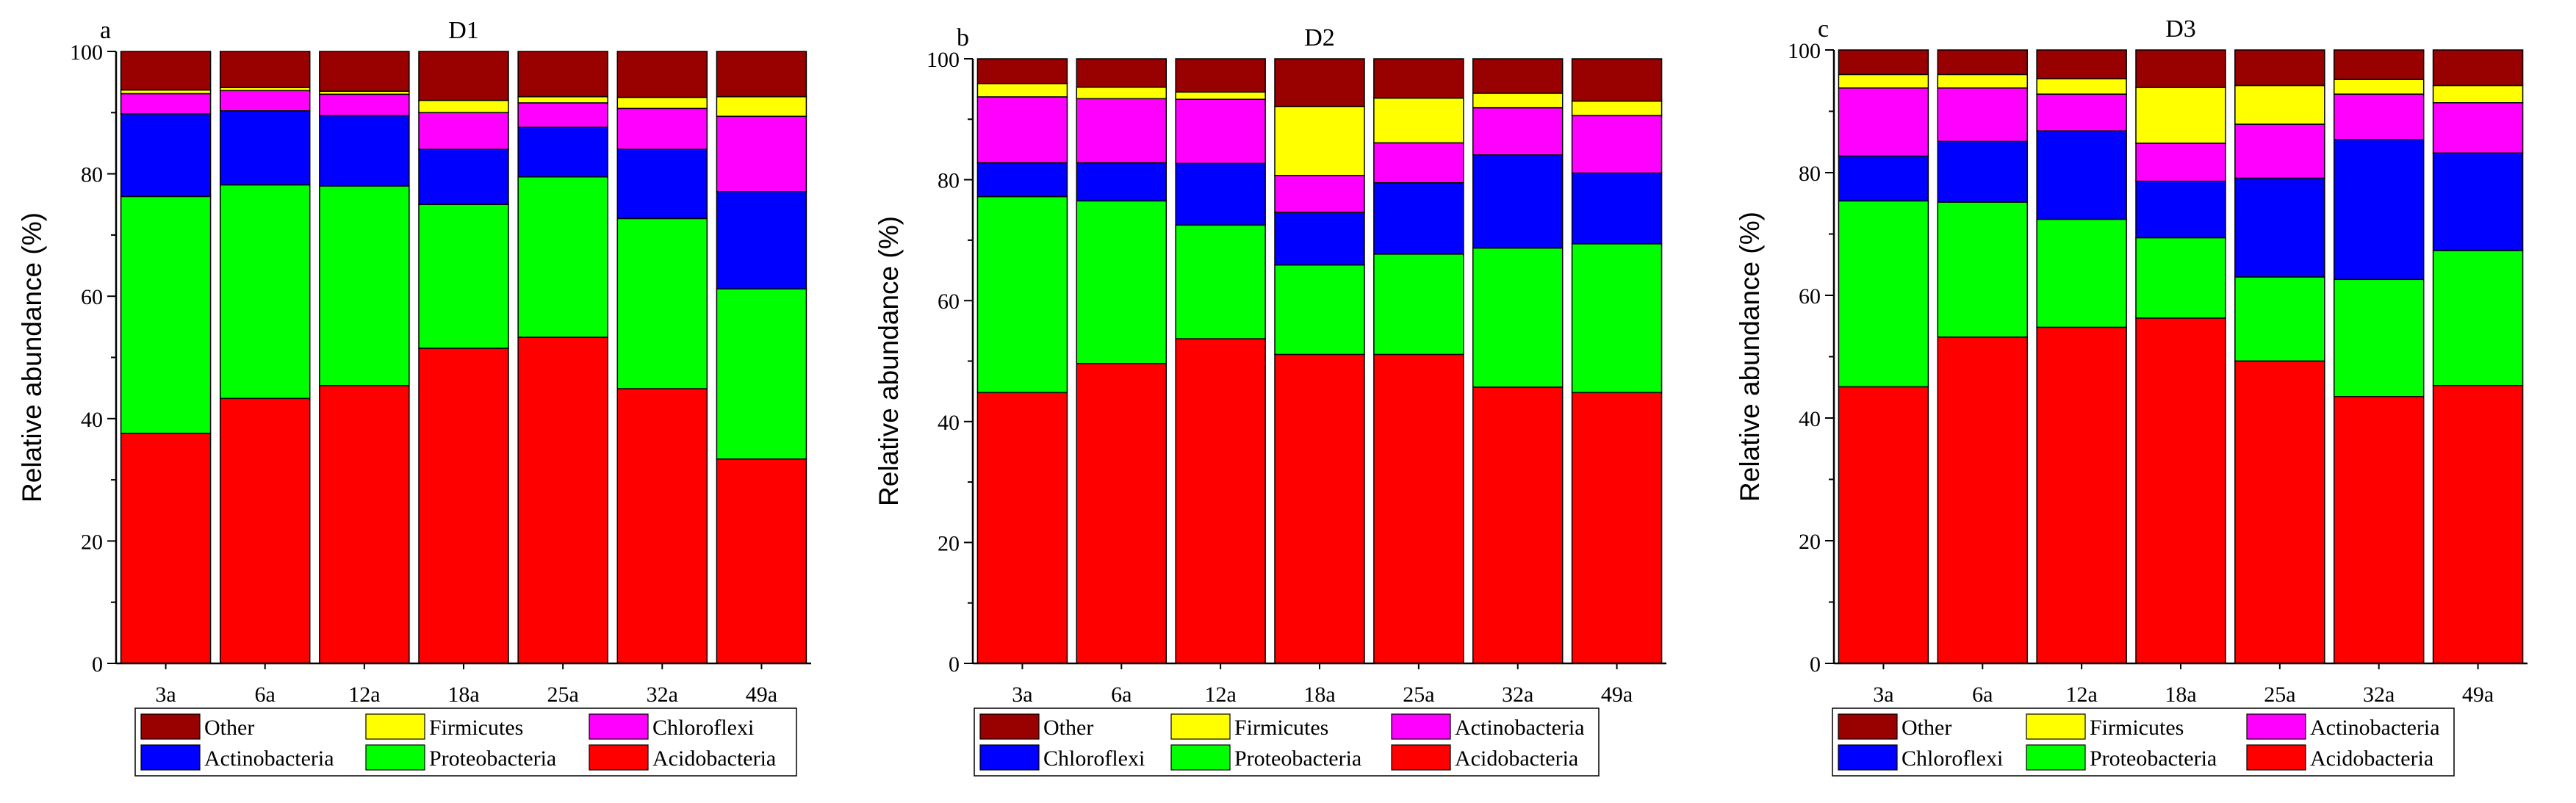 Image resolution: width=2576 pixels, height=803 pixels. Describe the element at coordinates (1617, 318) in the screenshot. I see `bar-segment-proteobacteria-49a` at that location.